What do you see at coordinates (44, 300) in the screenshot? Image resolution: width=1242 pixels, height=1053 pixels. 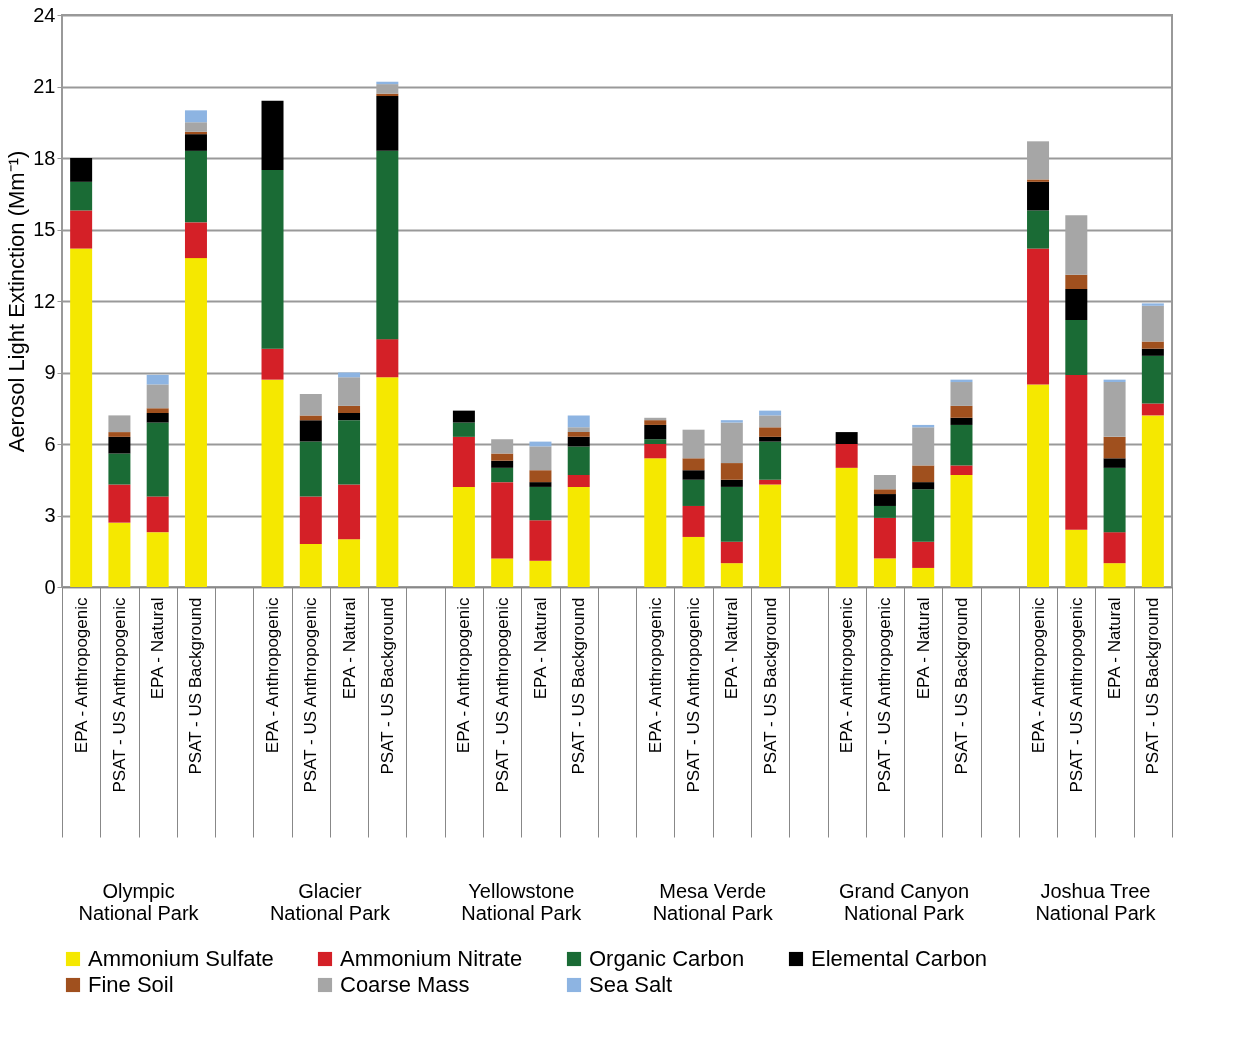 I see `y-tick-label: 12` at bounding box center [44, 300].